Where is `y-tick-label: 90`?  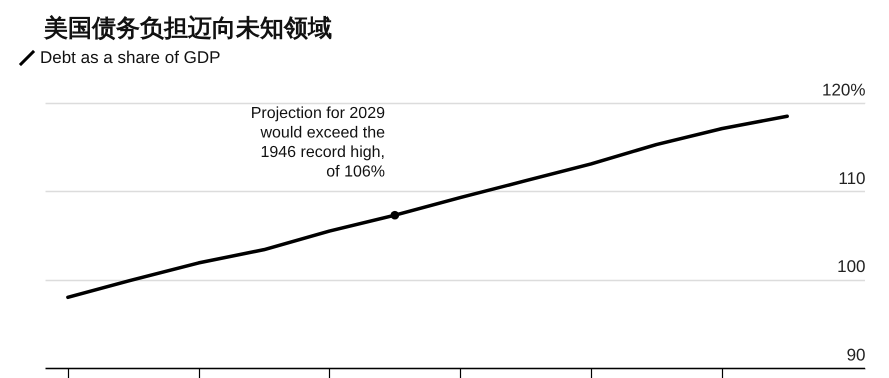
y-tick-label: 90 is located at coordinates (856, 355).